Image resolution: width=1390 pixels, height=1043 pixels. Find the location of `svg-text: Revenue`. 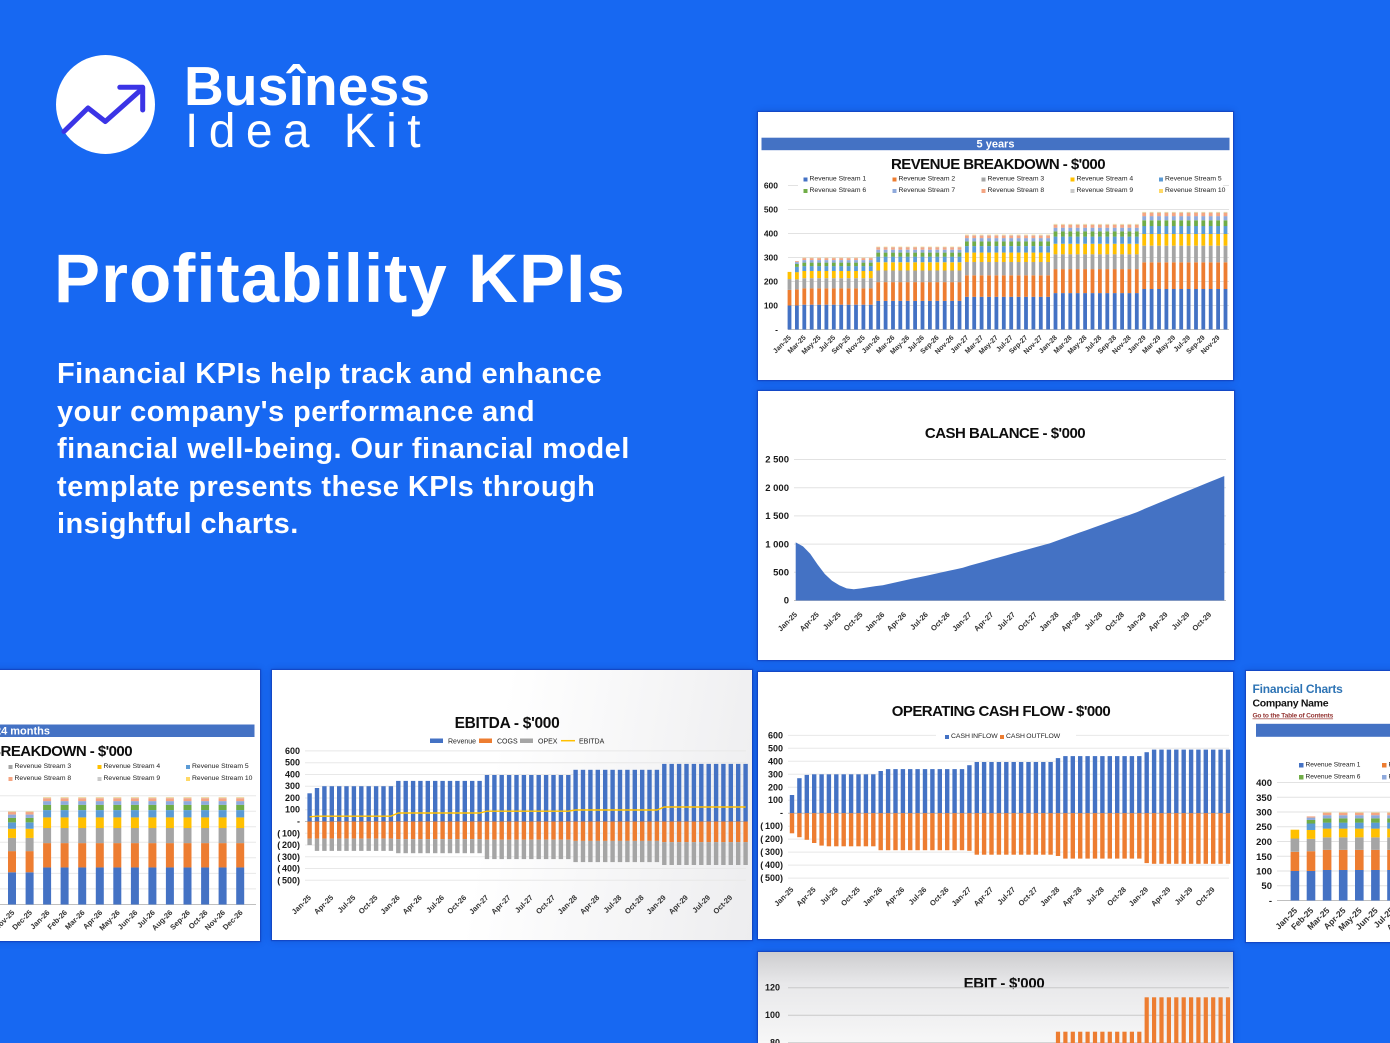

svg-text: Revenue is located at coordinates (462, 742).